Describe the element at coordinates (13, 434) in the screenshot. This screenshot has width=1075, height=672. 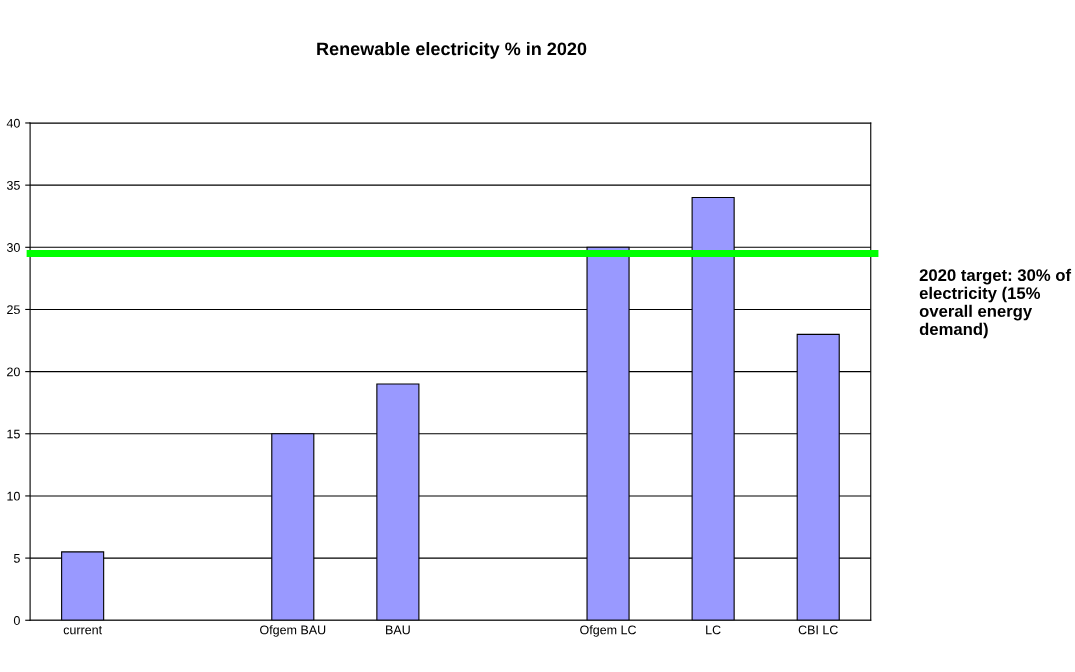
I see `y-tick-label: 15` at that location.